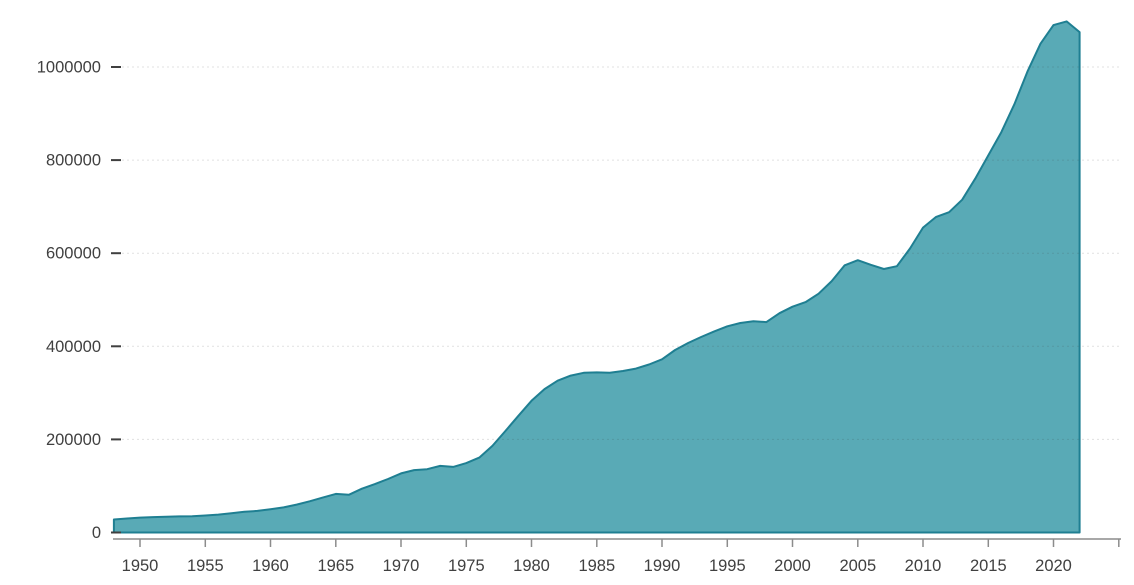 This screenshot has width=1134, height=585. I want to click on x-tick-label: 1970, so click(401, 566).